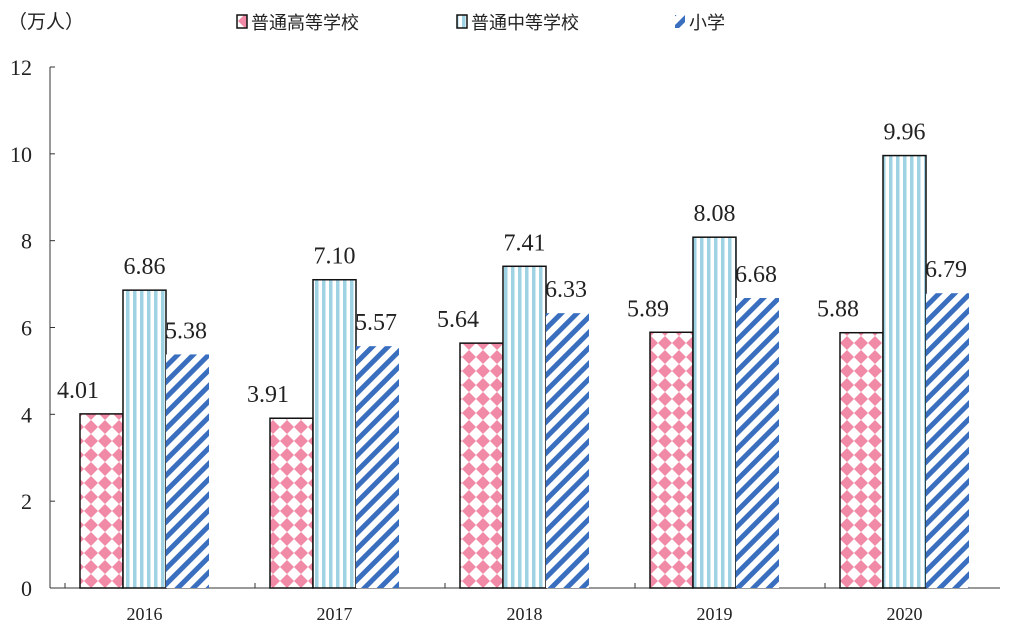 Image resolution: width=1024 pixels, height=632 pixels. I want to click on y-tick-label: 0, so click(26, 588).